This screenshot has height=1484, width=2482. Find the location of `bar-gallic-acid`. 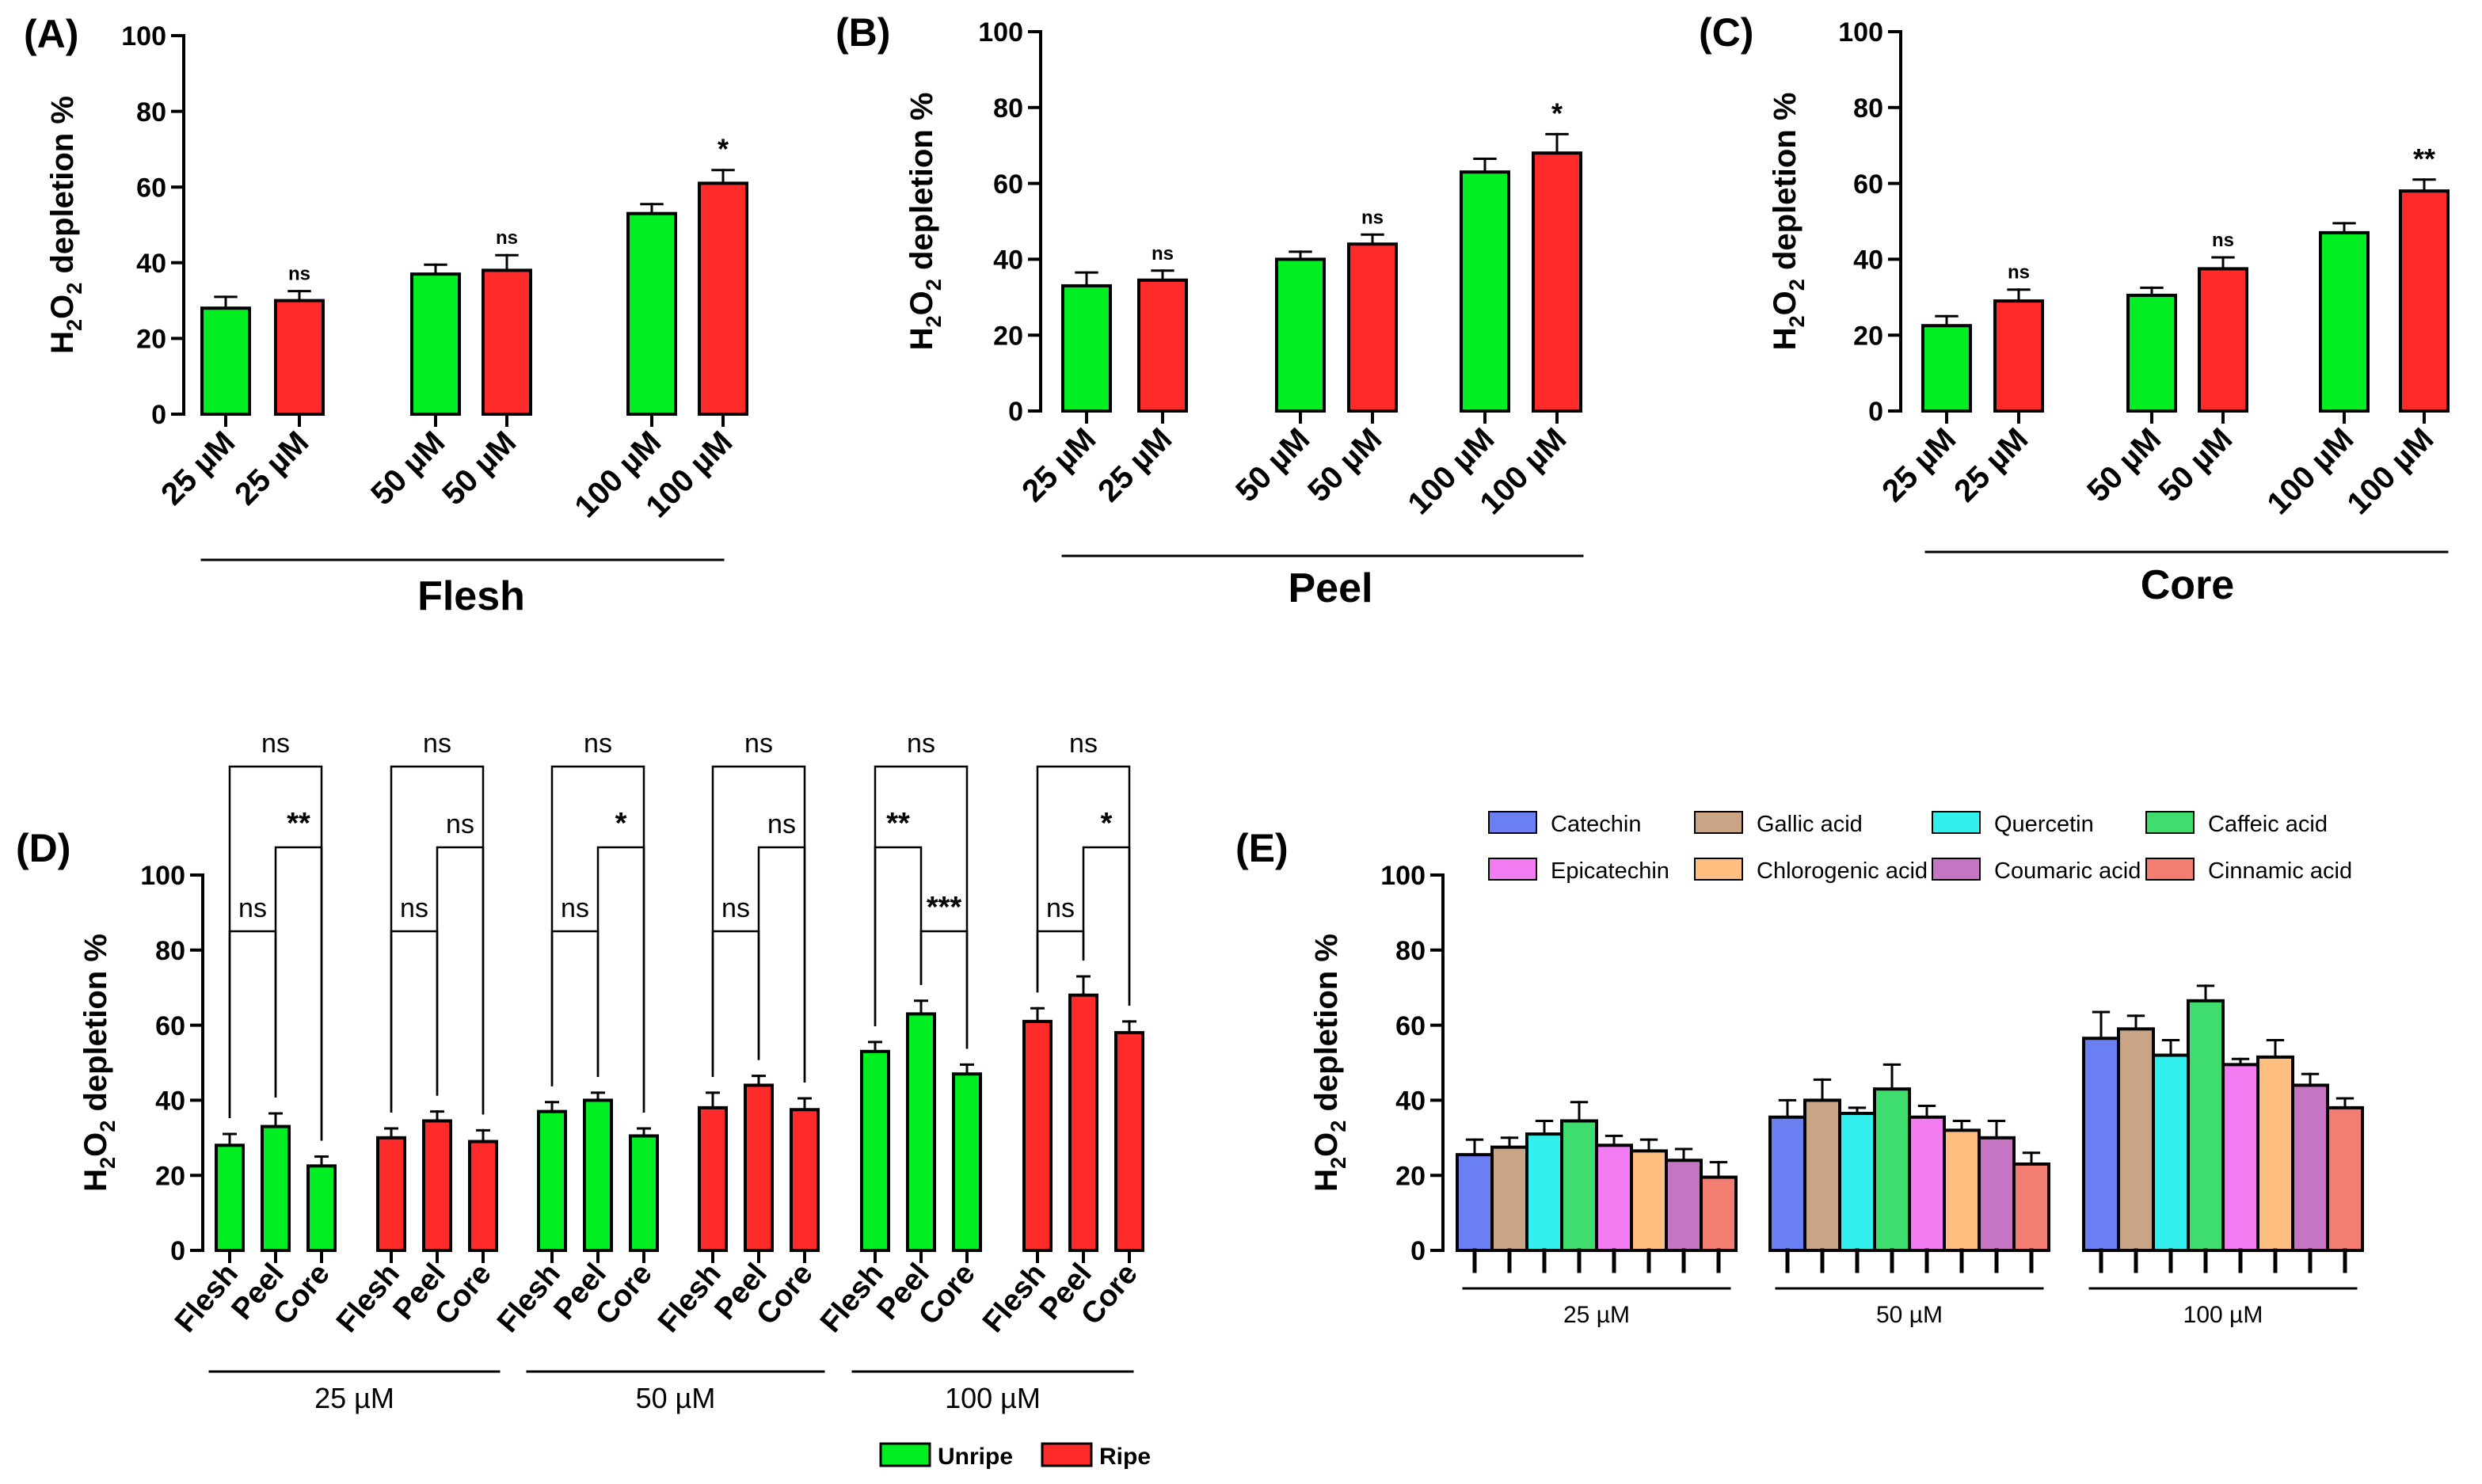

bar-gallic-acid is located at coordinates (1509, 1199).